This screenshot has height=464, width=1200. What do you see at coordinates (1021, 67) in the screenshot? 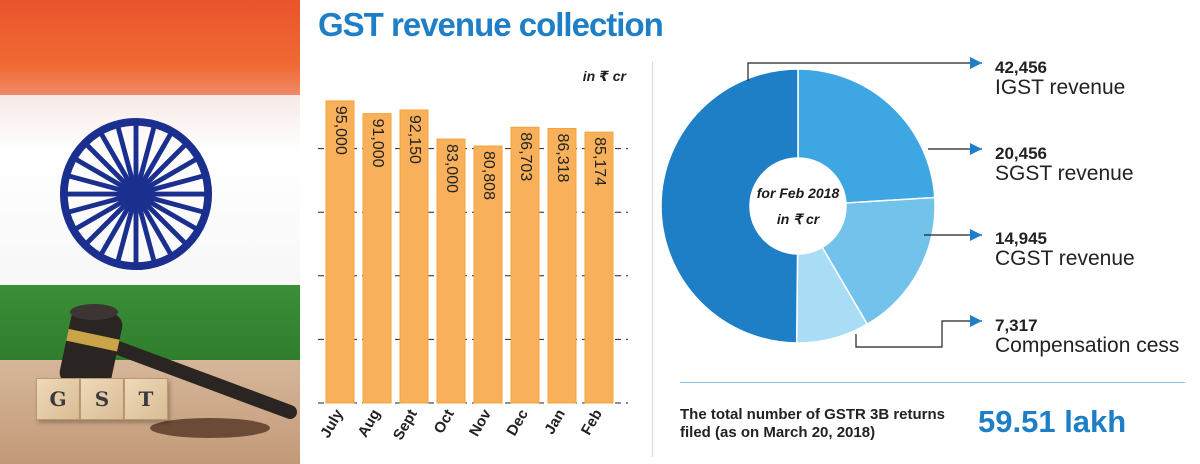
I see `igst-value: 42,456` at bounding box center [1021, 67].